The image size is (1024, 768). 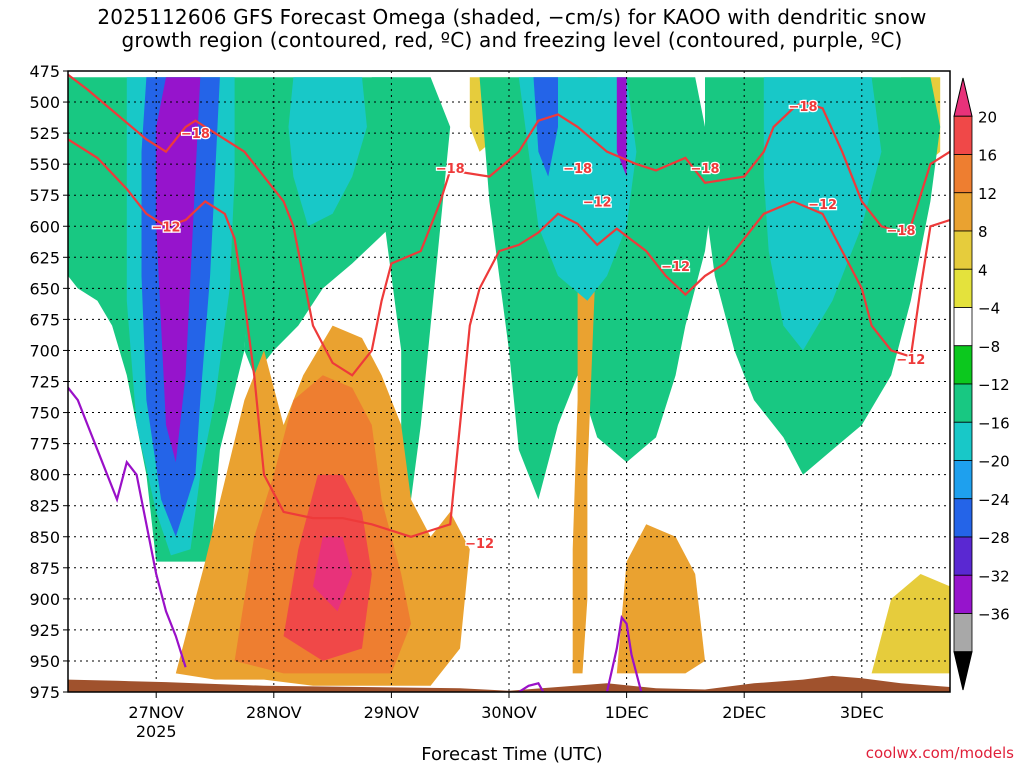 What do you see at coordinates (987, 156) in the screenshot?
I see `colorbar-label-1: 16` at bounding box center [987, 156].